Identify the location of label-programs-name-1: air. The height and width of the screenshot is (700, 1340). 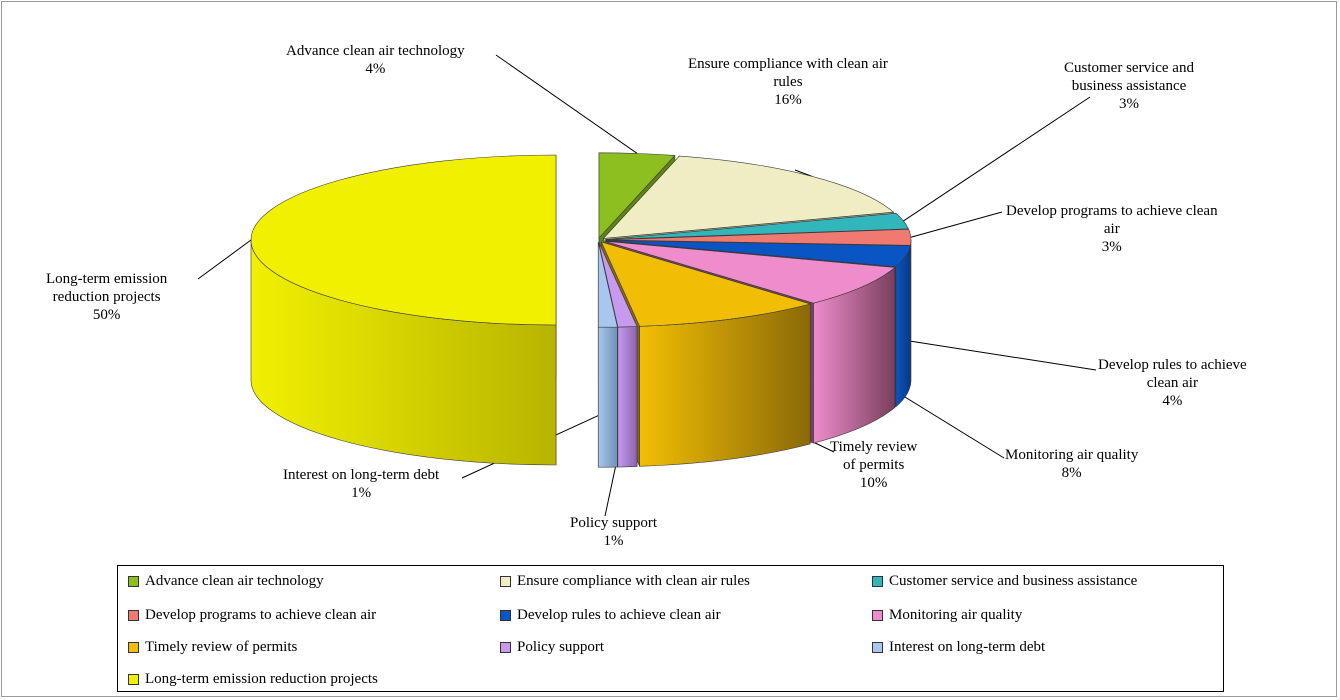
(1111, 229).